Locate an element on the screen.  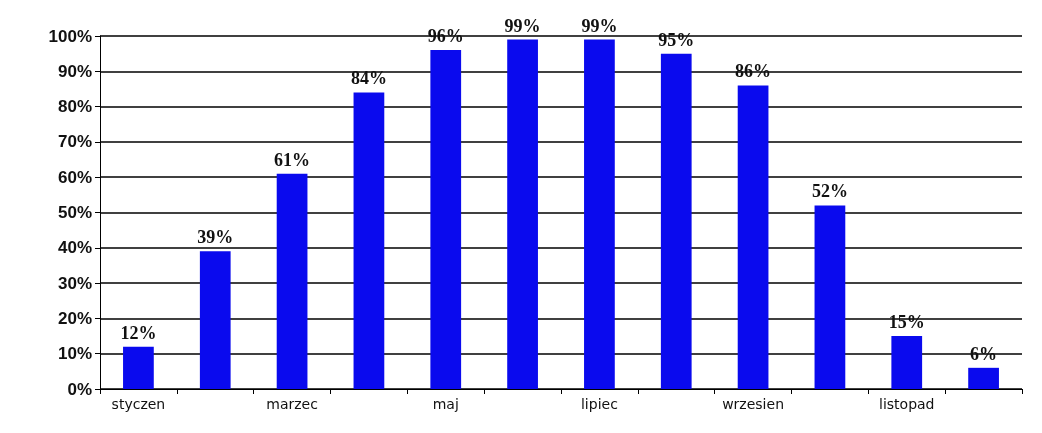
data-label: 52% is located at coordinates (829, 191).